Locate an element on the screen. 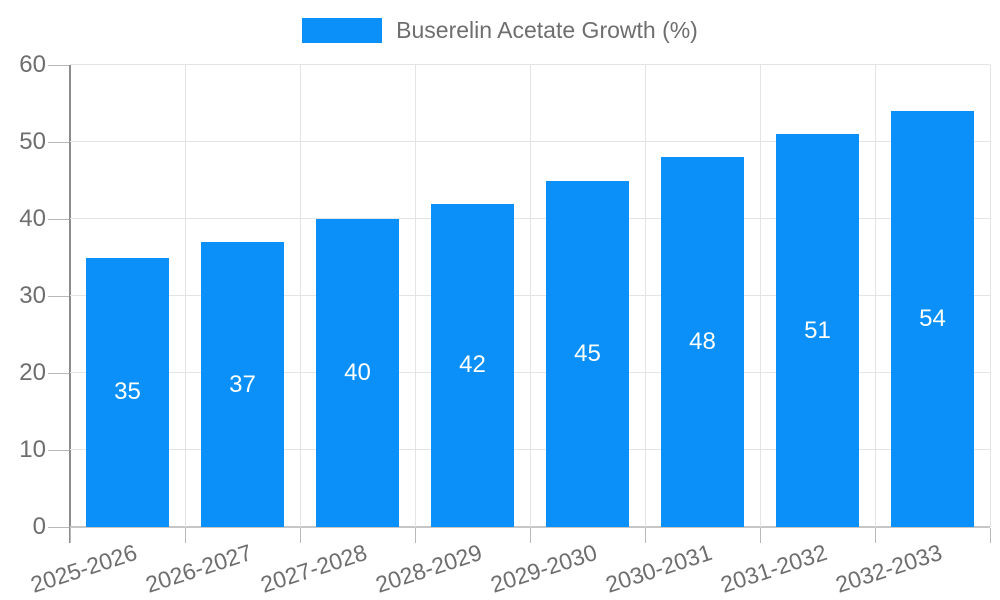 Image resolution: width=1000 pixels, height=600 pixels. bar: 51 is located at coordinates (817, 330).